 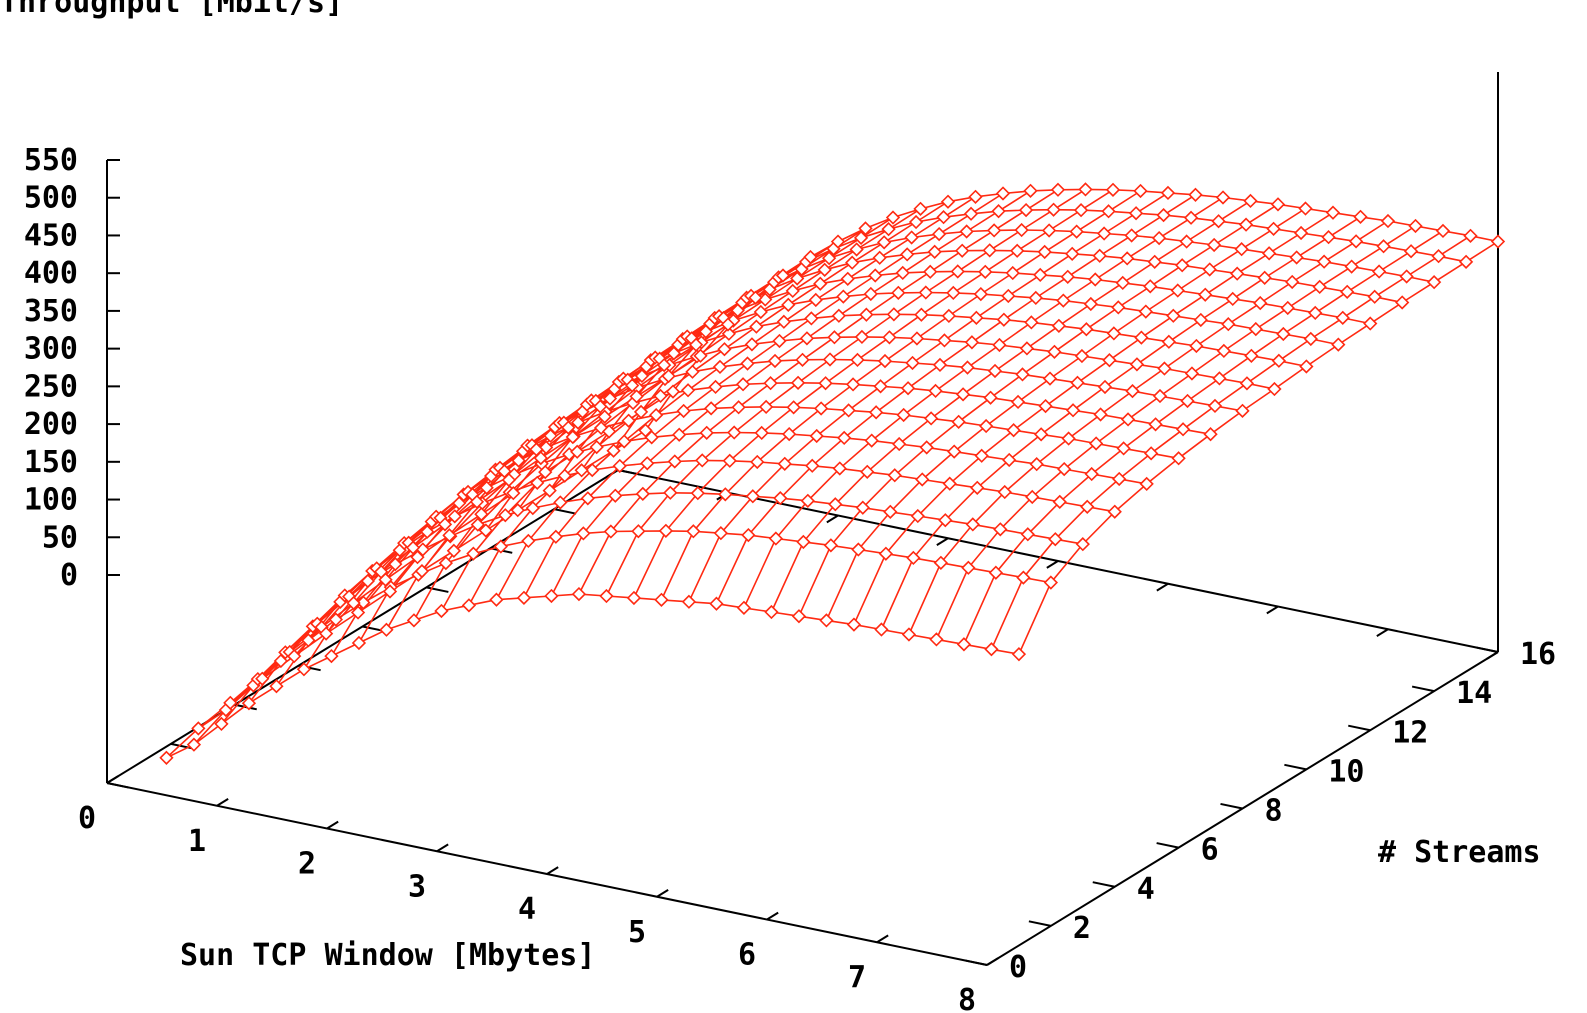 I want to click on x-tick-label: 1, so click(x=197, y=841).